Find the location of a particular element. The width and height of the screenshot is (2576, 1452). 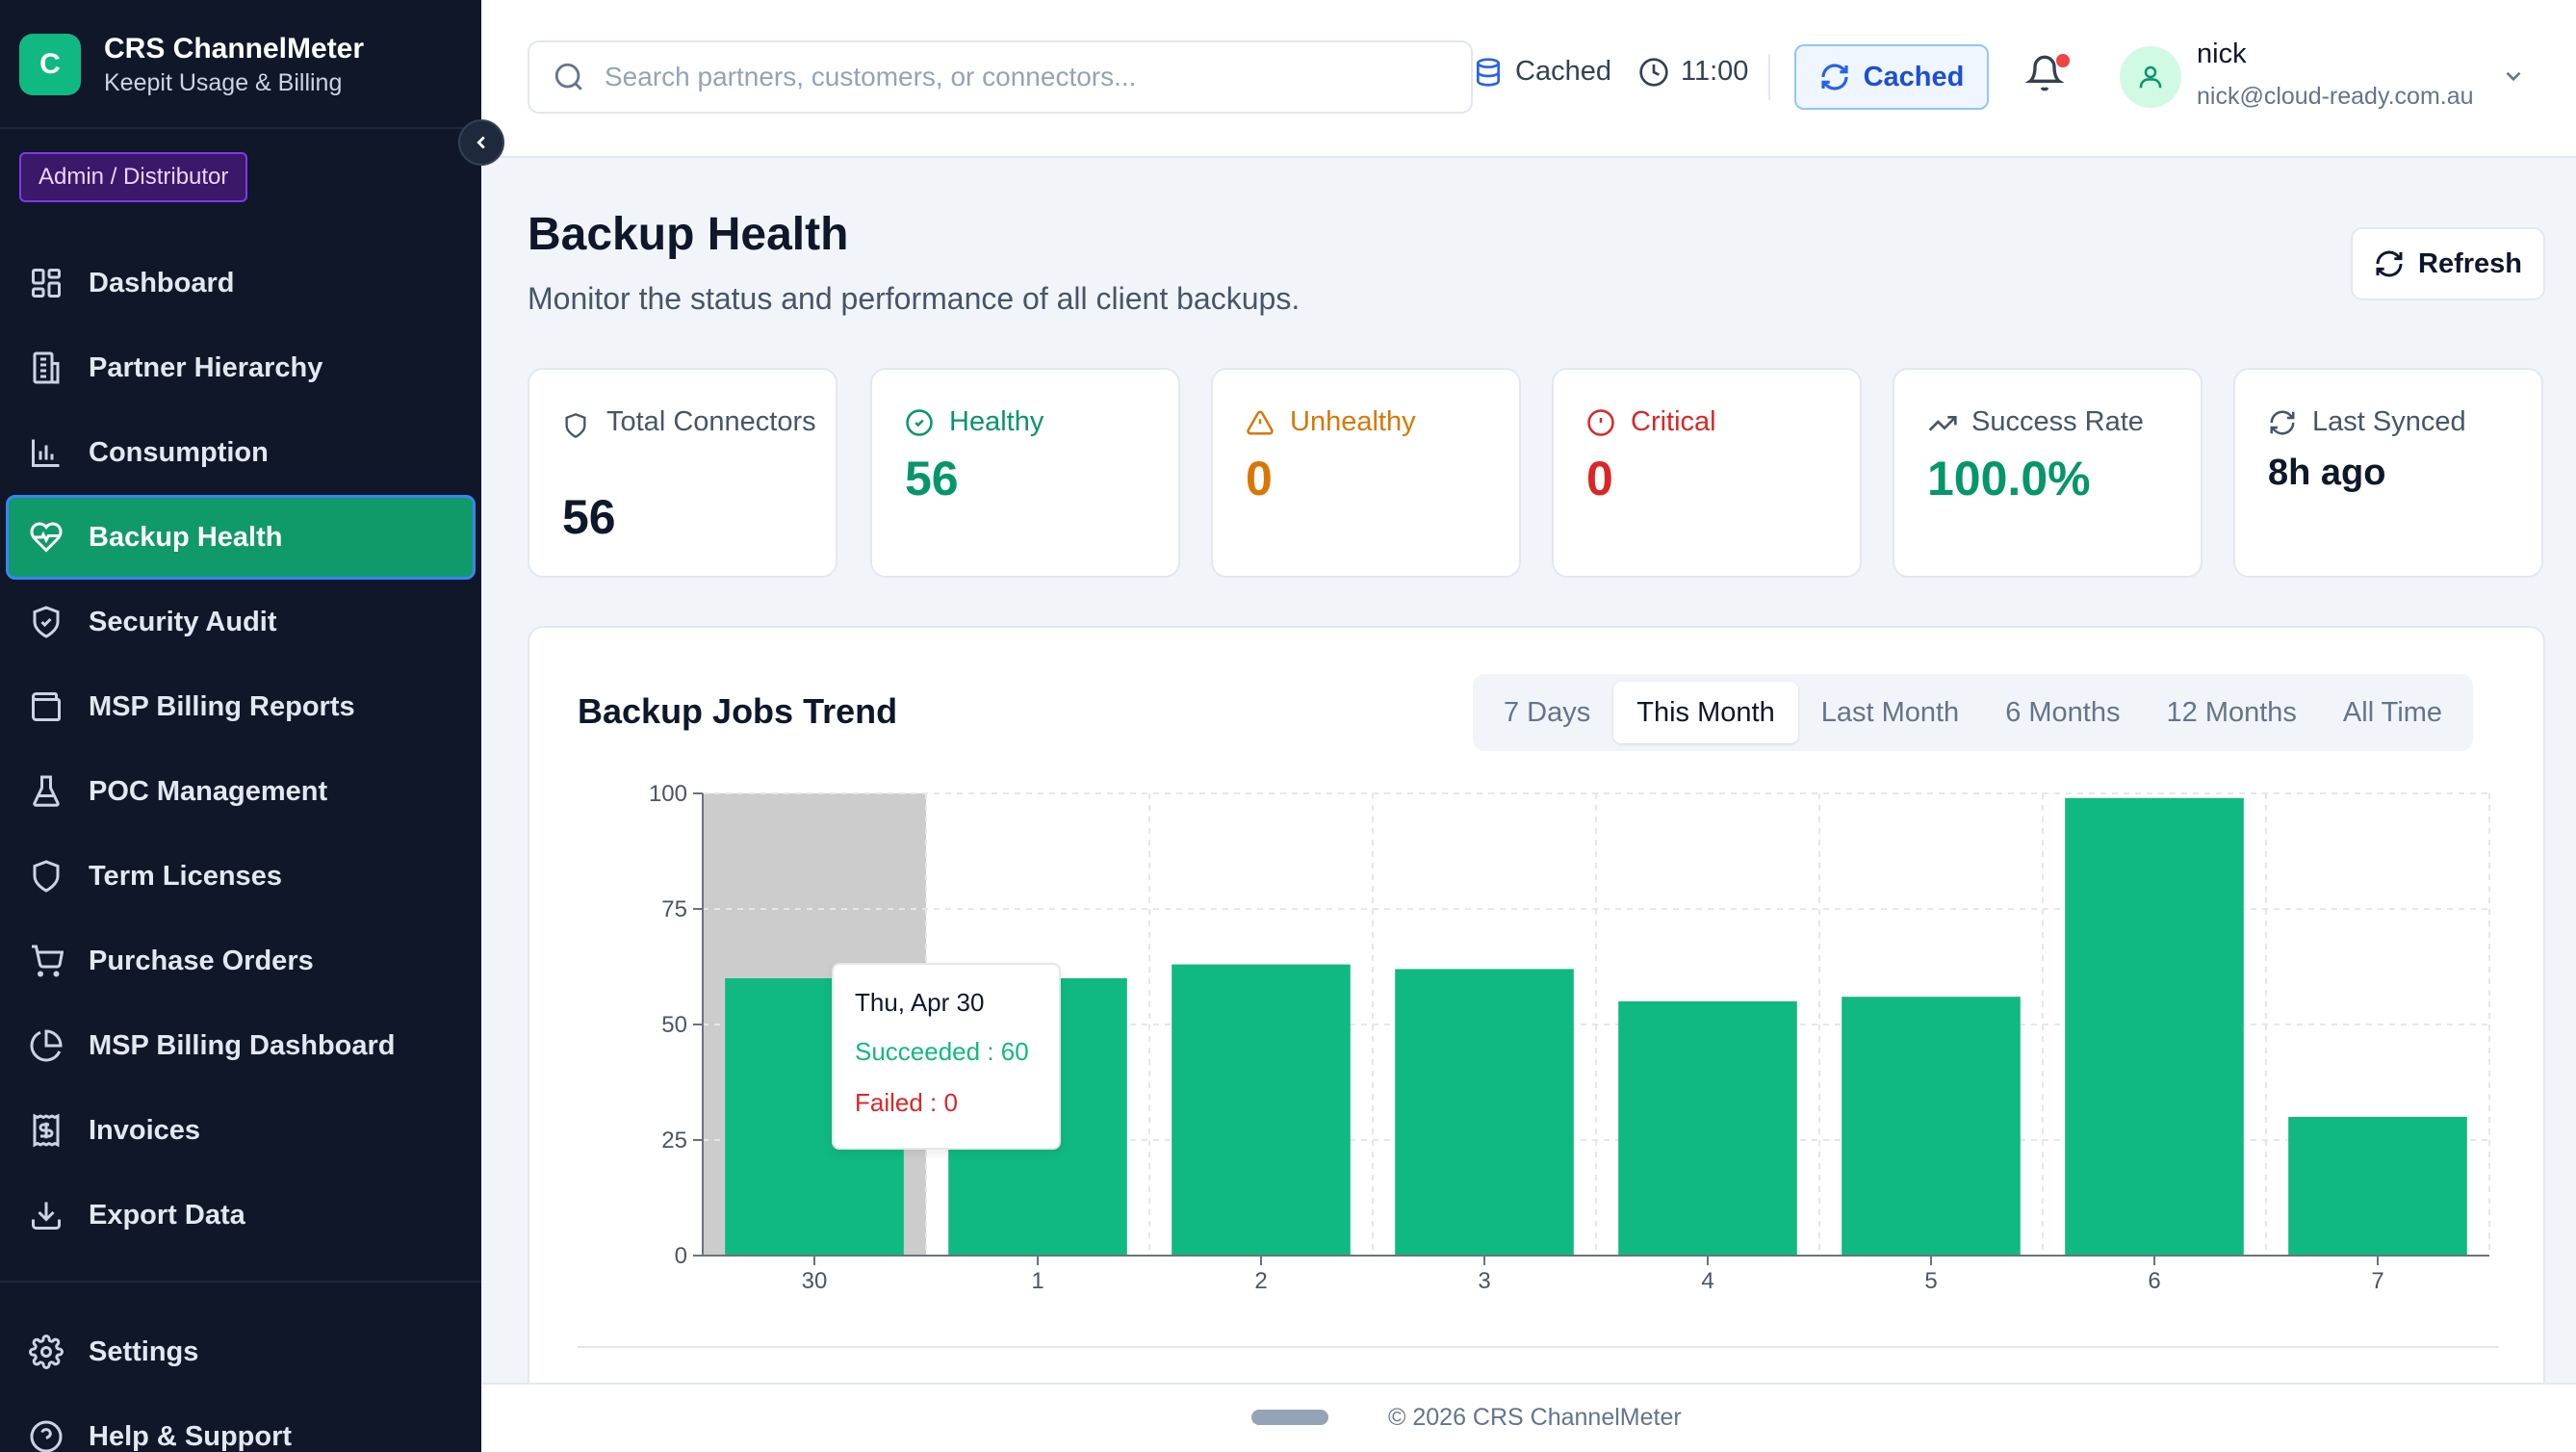

cache-status: Cached is located at coordinates (1542, 72).